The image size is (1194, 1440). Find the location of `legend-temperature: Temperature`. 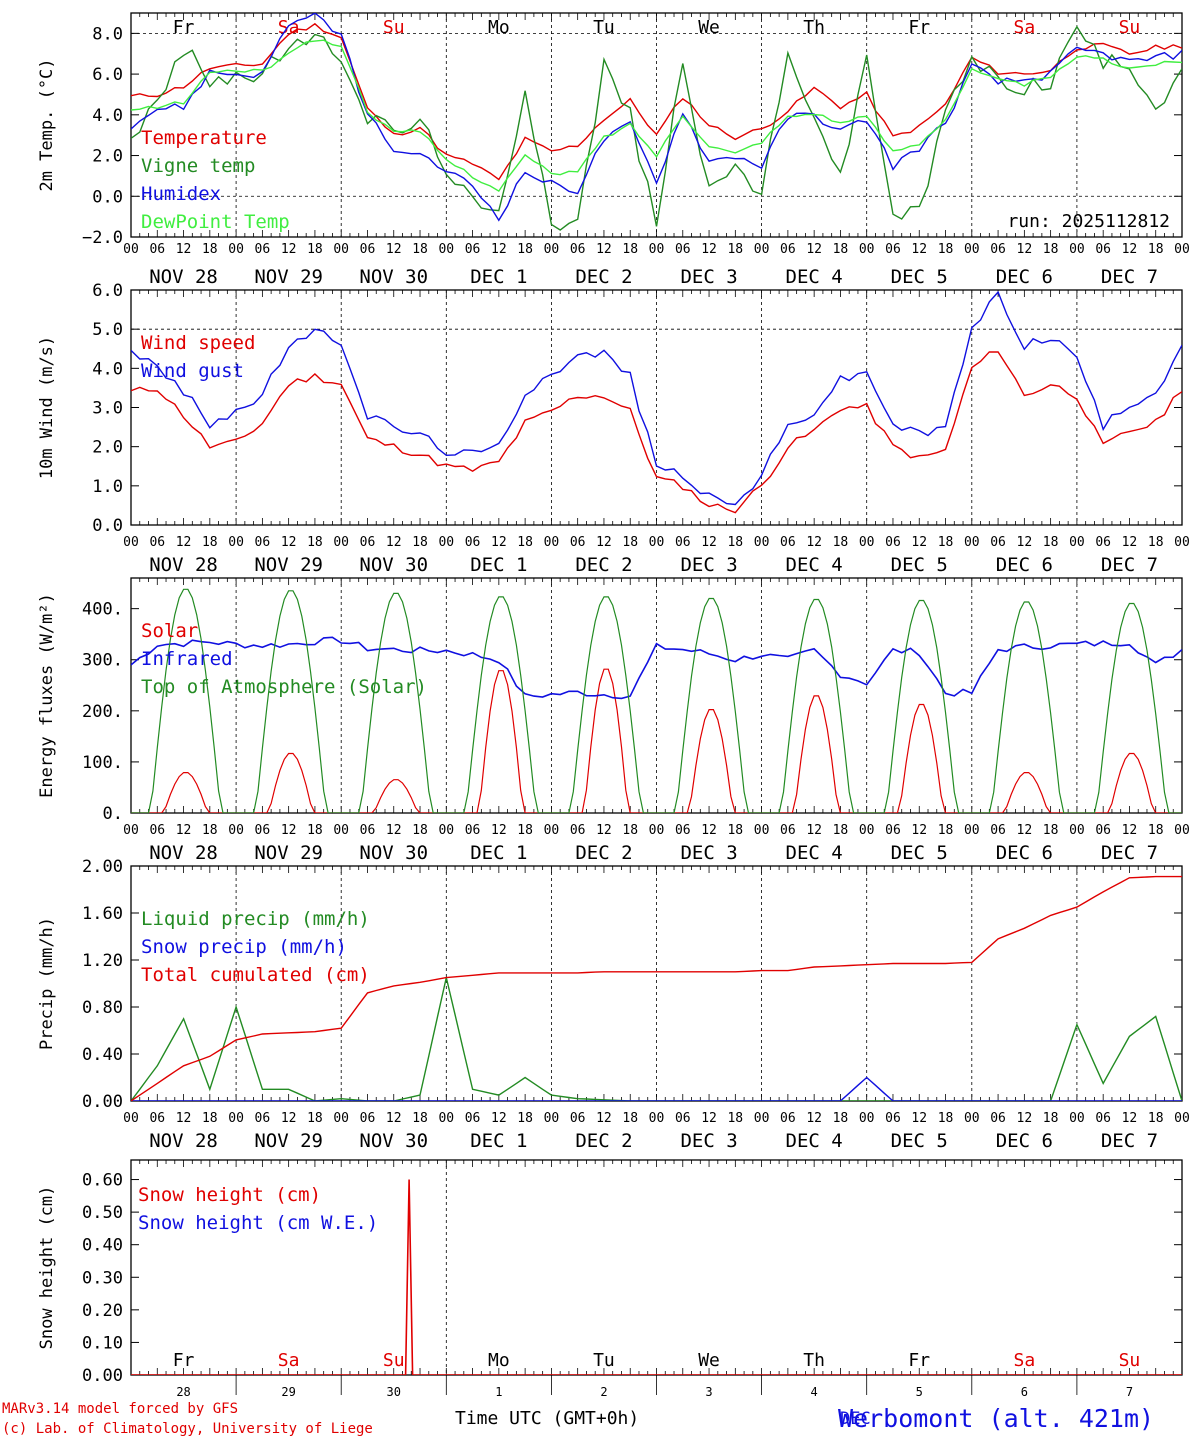

legend-temperature: Temperature is located at coordinates (204, 138).